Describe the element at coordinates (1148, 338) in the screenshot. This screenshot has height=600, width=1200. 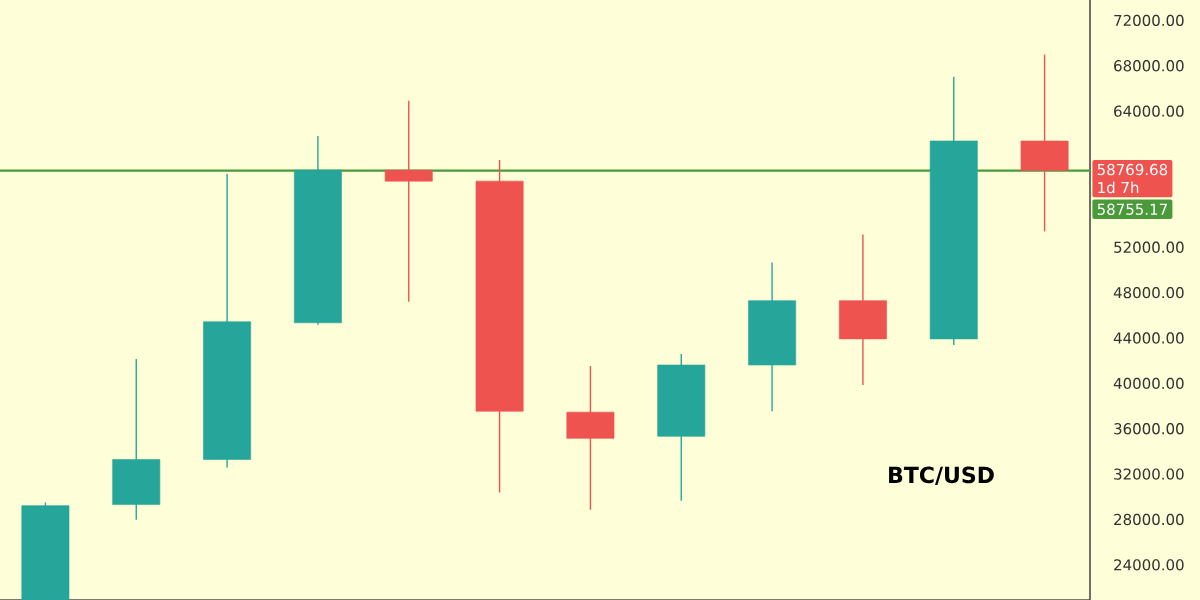
I see `y-tick-label: 44000.00` at that location.